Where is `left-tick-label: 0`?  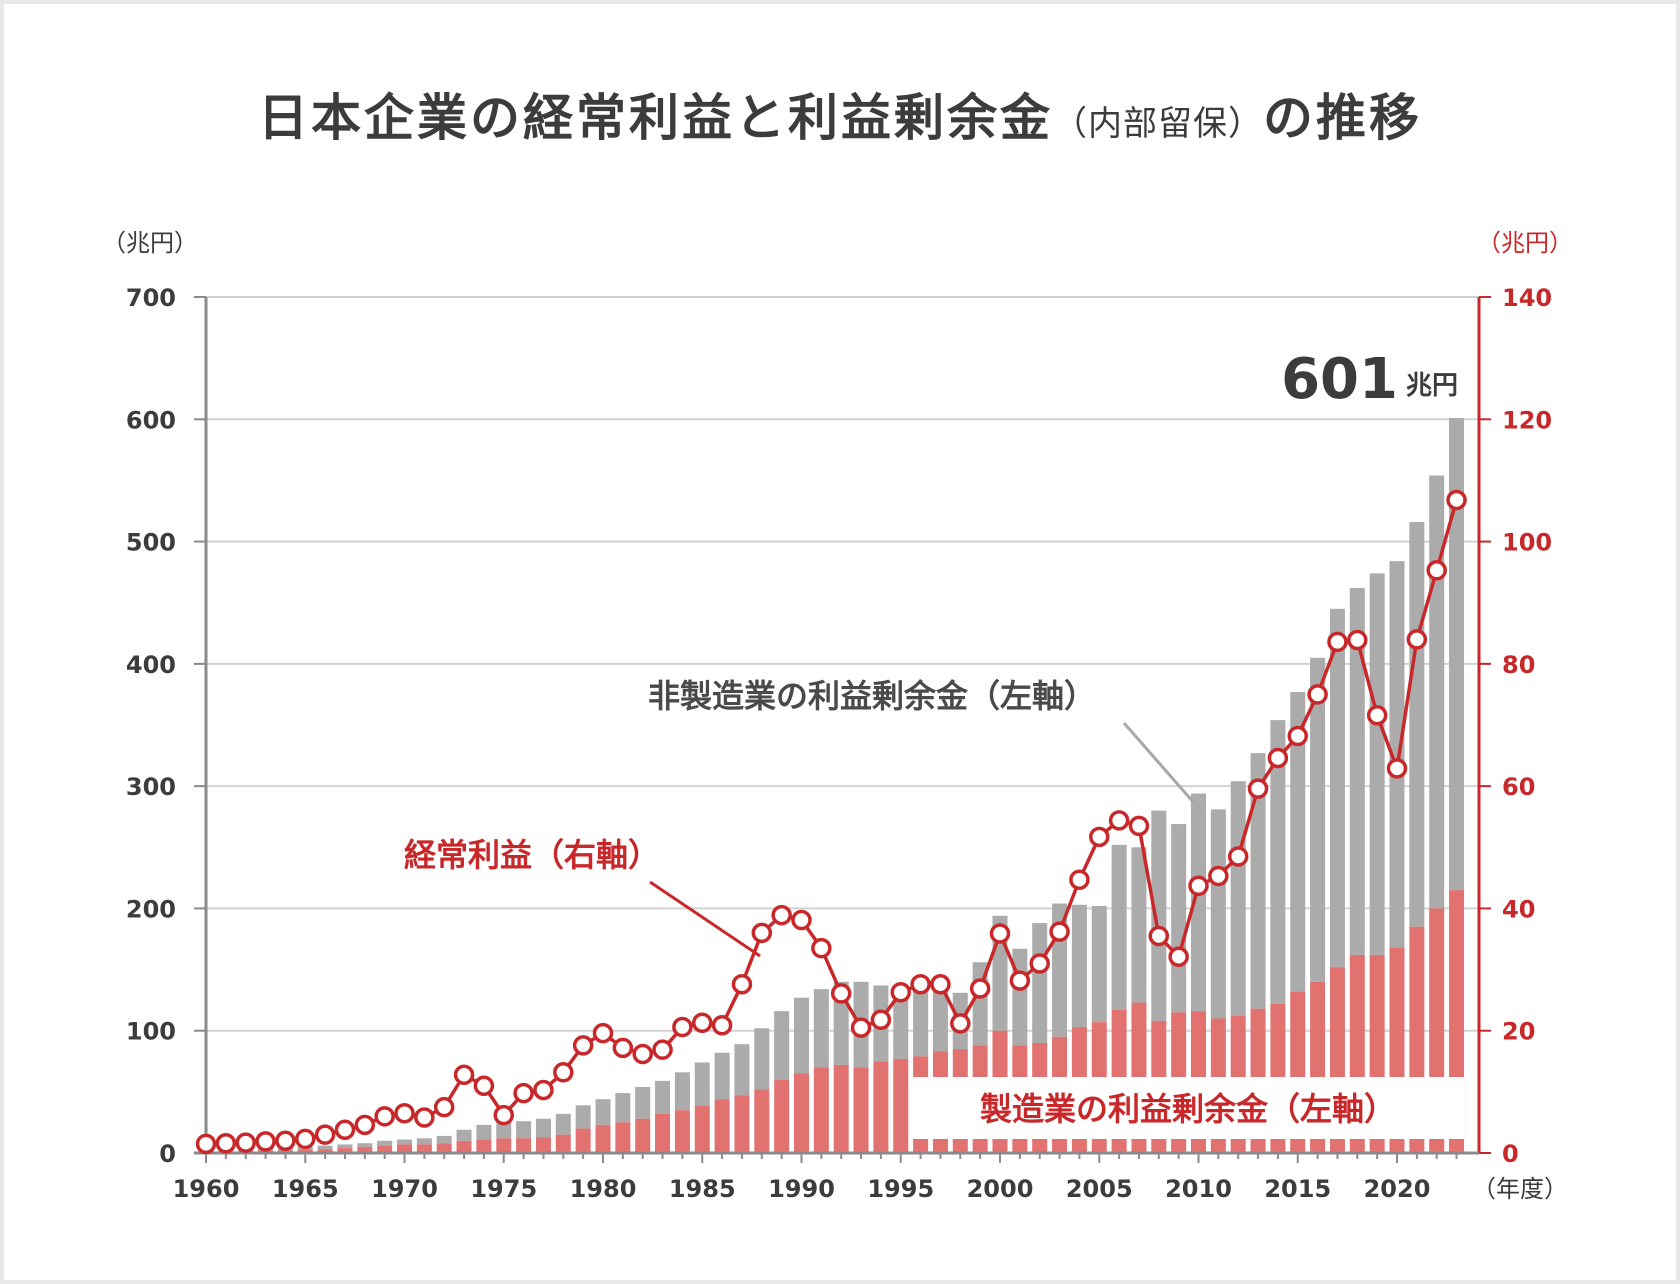
left-tick-label: 0 is located at coordinates (167, 1154).